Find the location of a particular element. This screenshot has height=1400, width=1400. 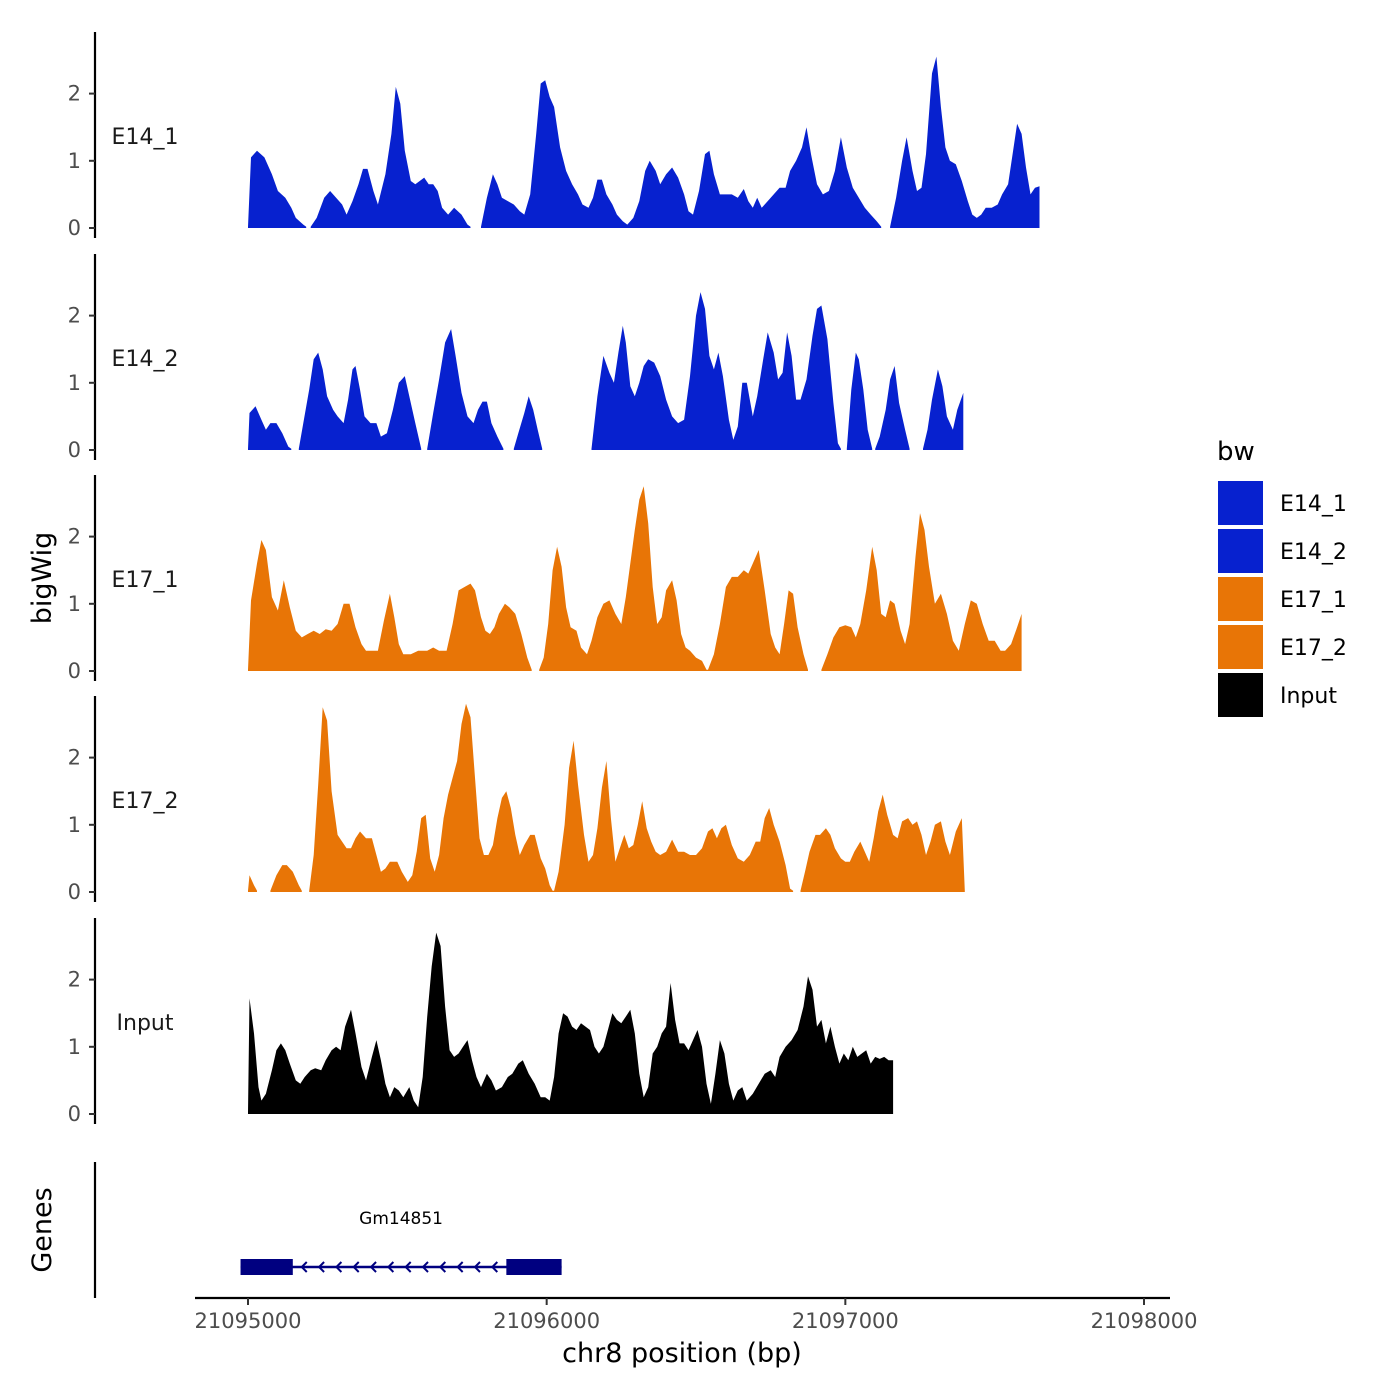

panel-e17-1: 0 1 2 E17_1 is located at coordinates (545, 579).